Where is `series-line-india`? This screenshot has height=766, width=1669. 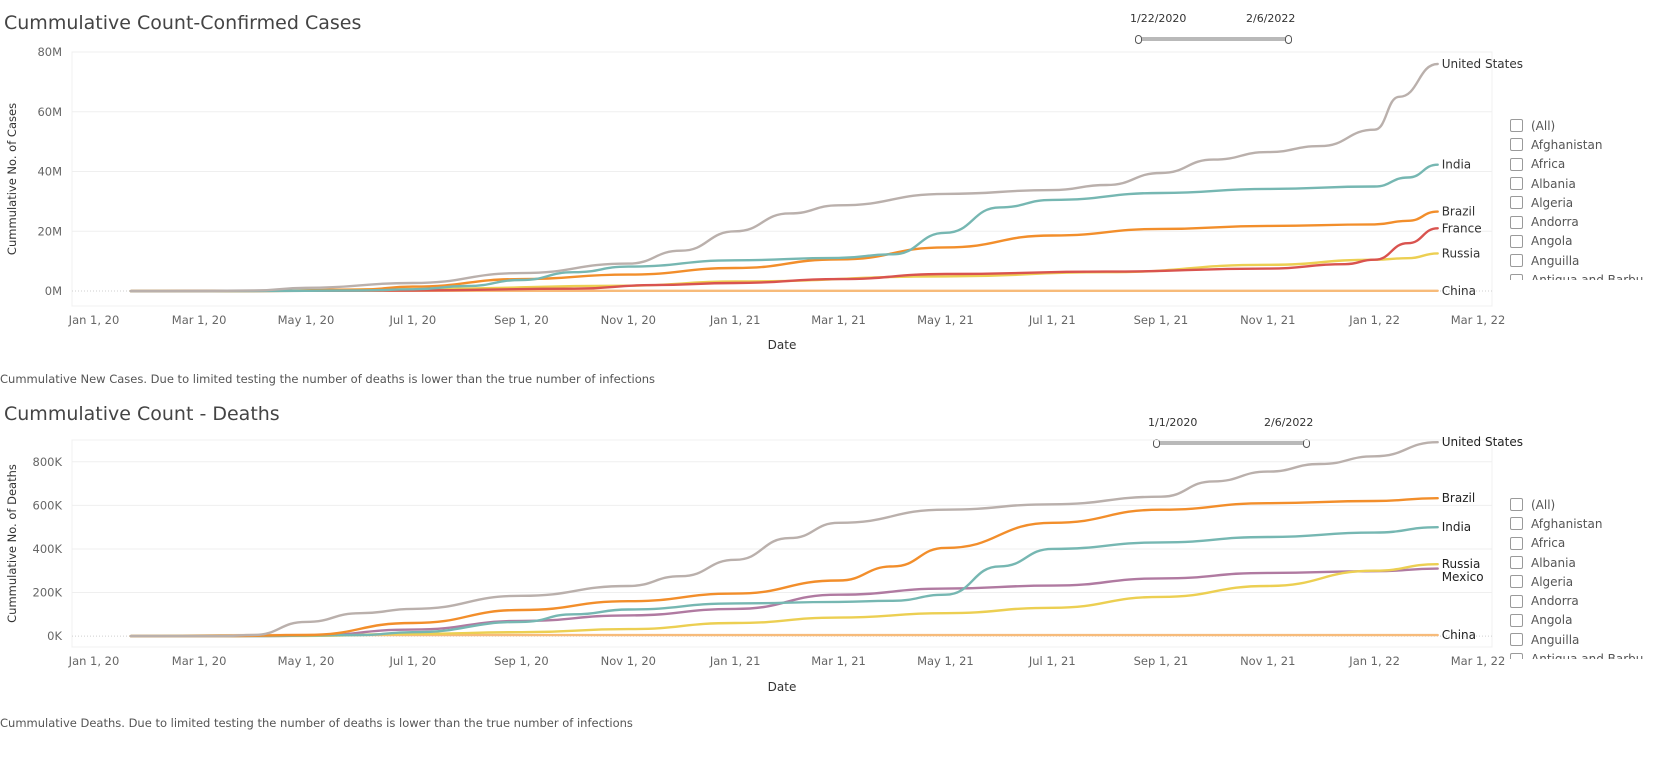 series-line-india is located at coordinates (784, 582).